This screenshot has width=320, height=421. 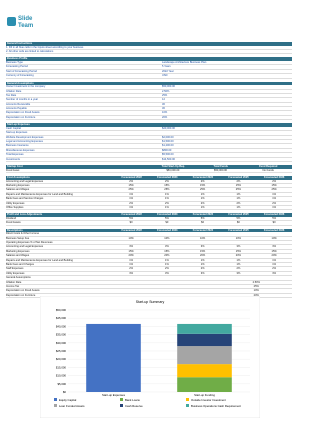 I want to click on cell: 30, so click(x=163, y=109).